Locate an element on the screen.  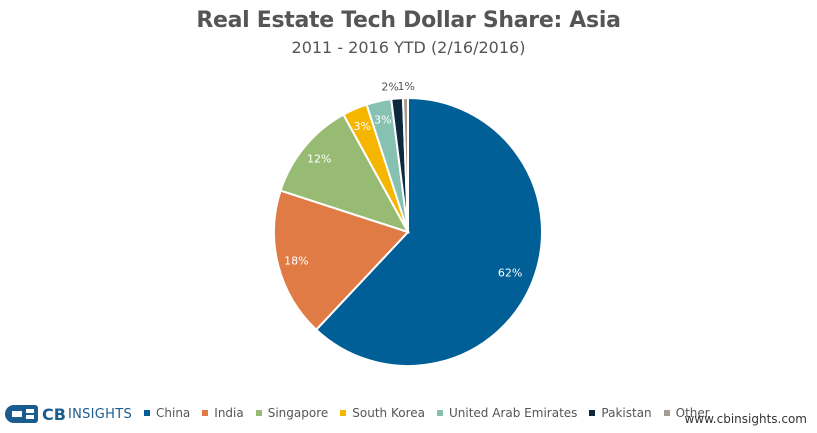
data-label-pakistan: 2% is located at coordinates (389, 86).